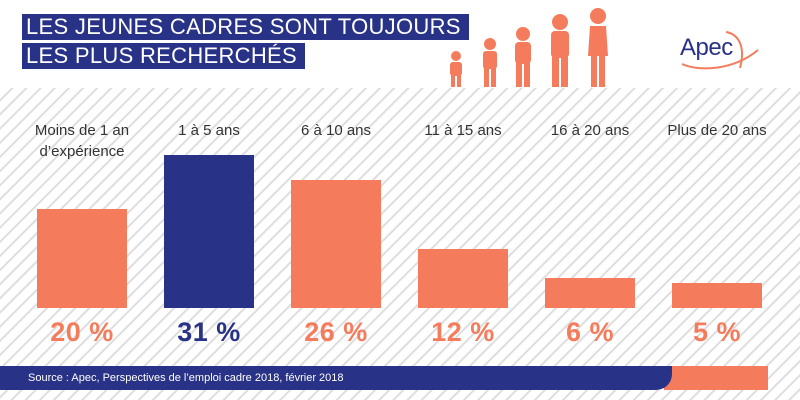  Describe the element at coordinates (245, 27) in the screenshot. I see `title-line-1: LES JEUNES CADRES SONT TOUJOURS` at that location.